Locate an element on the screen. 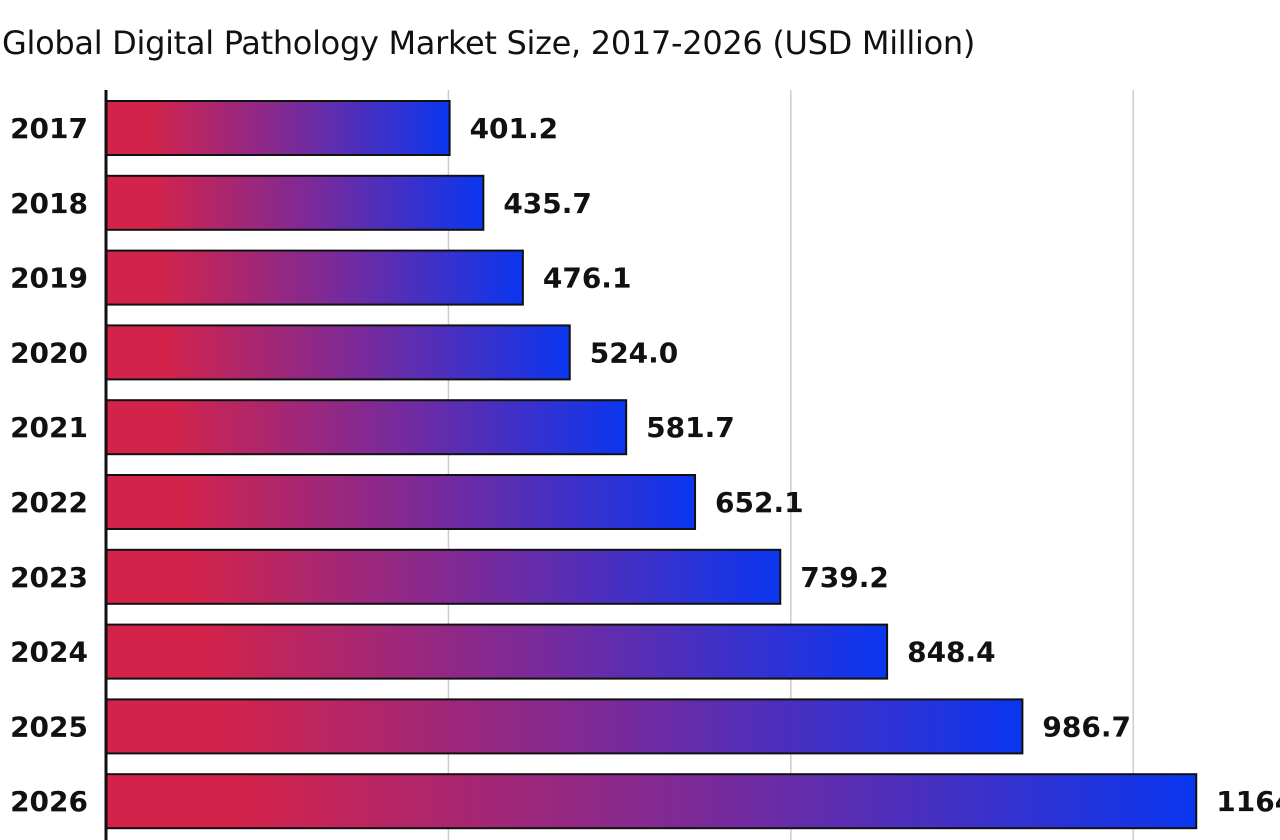 The image size is (1280, 840). data-label-2017: 401.2 is located at coordinates (514, 128).